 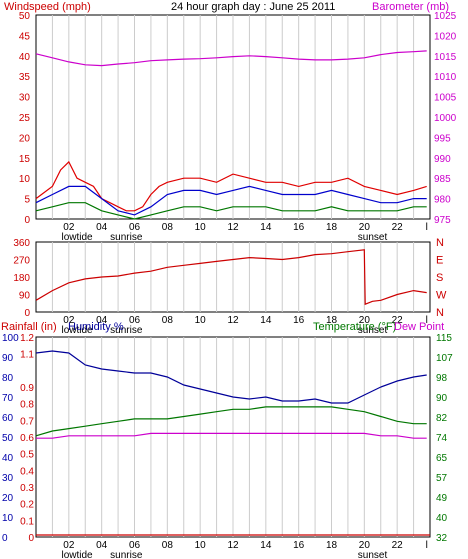 What do you see at coordinates (442, 438) in the screenshot?
I see `temperature-y-tick: 74` at bounding box center [442, 438].